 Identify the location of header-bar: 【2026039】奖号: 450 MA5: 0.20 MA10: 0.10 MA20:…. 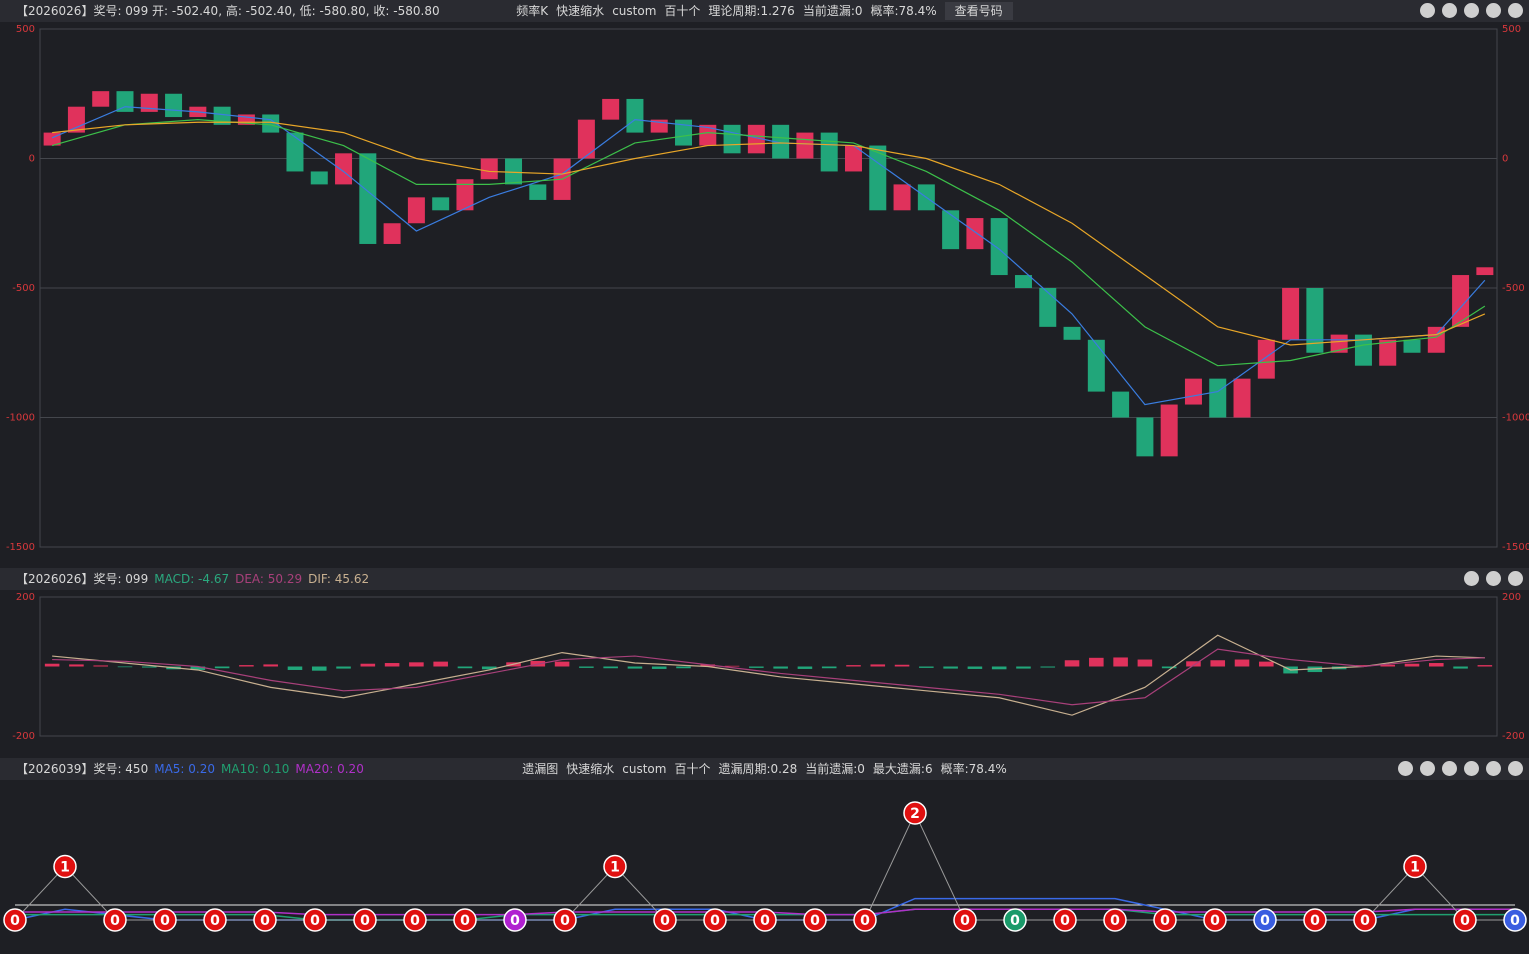
(764, 769).